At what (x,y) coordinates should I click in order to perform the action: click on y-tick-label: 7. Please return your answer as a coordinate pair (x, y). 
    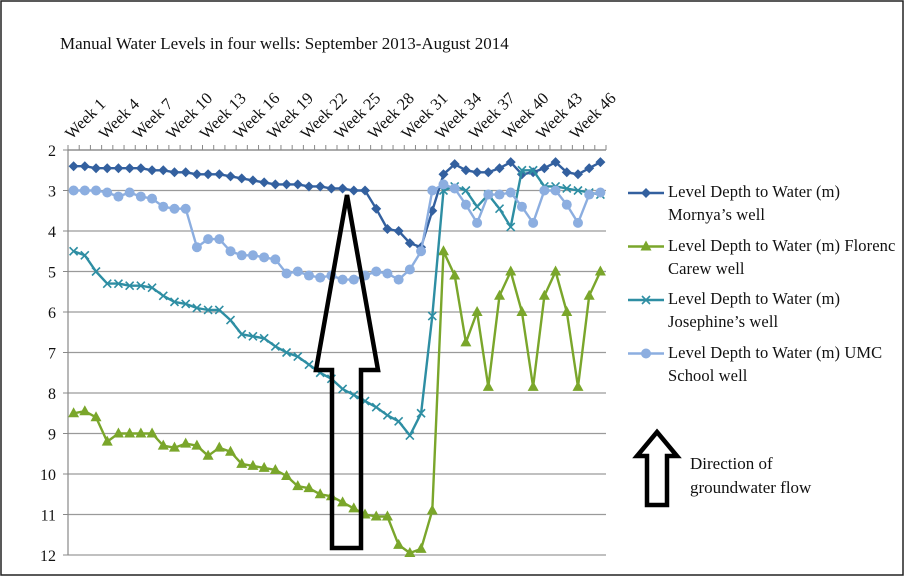
    Looking at the image, I should click on (52, 354).